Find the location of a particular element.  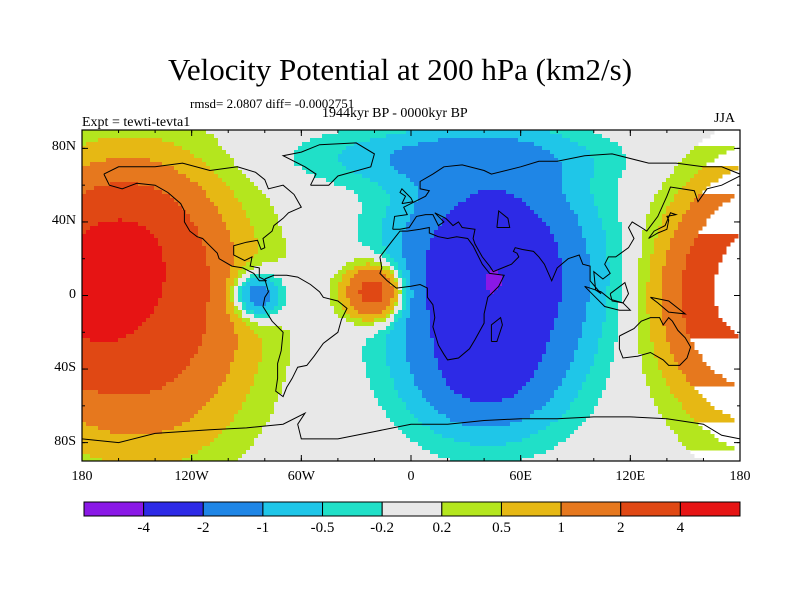

coastline-madagascar is located at coordinates (496, 329).